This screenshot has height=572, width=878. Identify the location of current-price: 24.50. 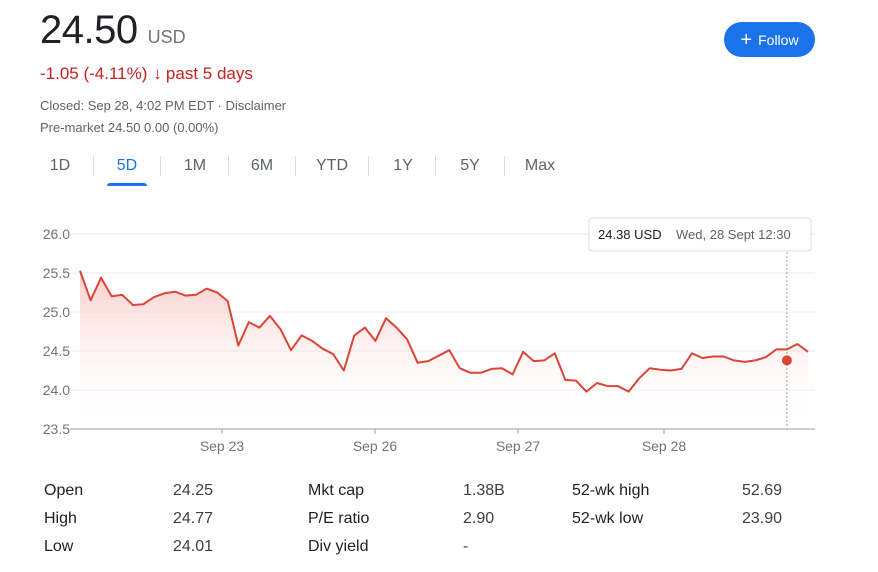
(89, 30).